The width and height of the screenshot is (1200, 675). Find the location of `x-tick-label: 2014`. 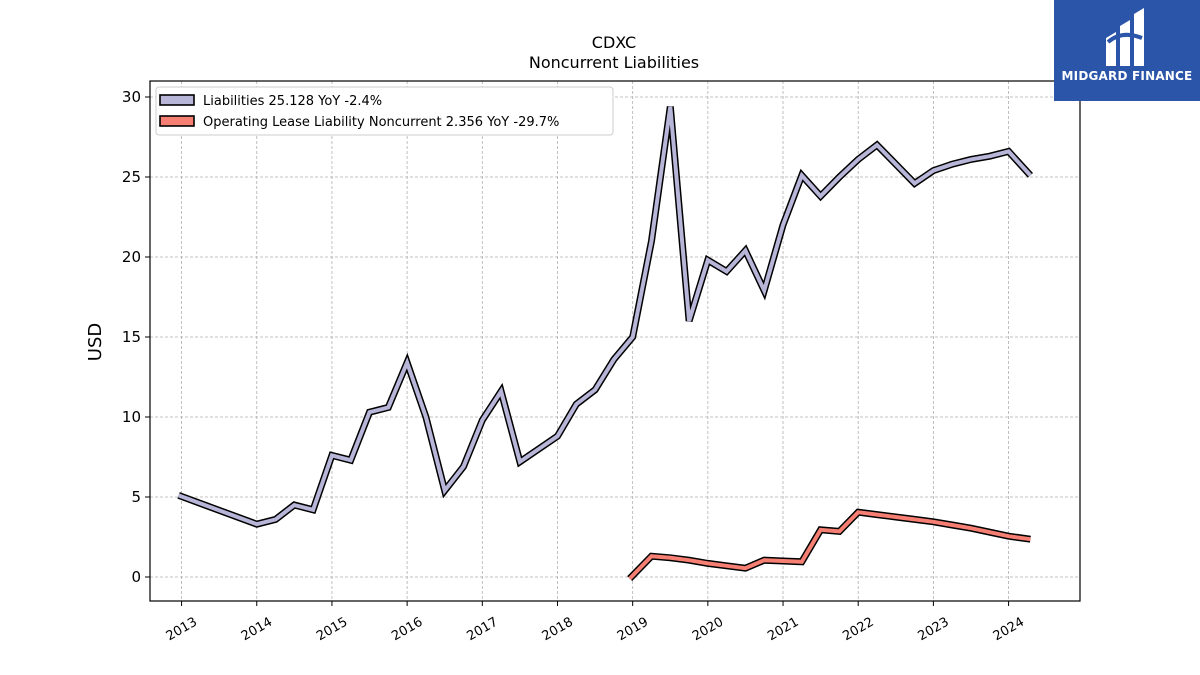

x-tick-label: 2014 is located at coordinates (257, 630).